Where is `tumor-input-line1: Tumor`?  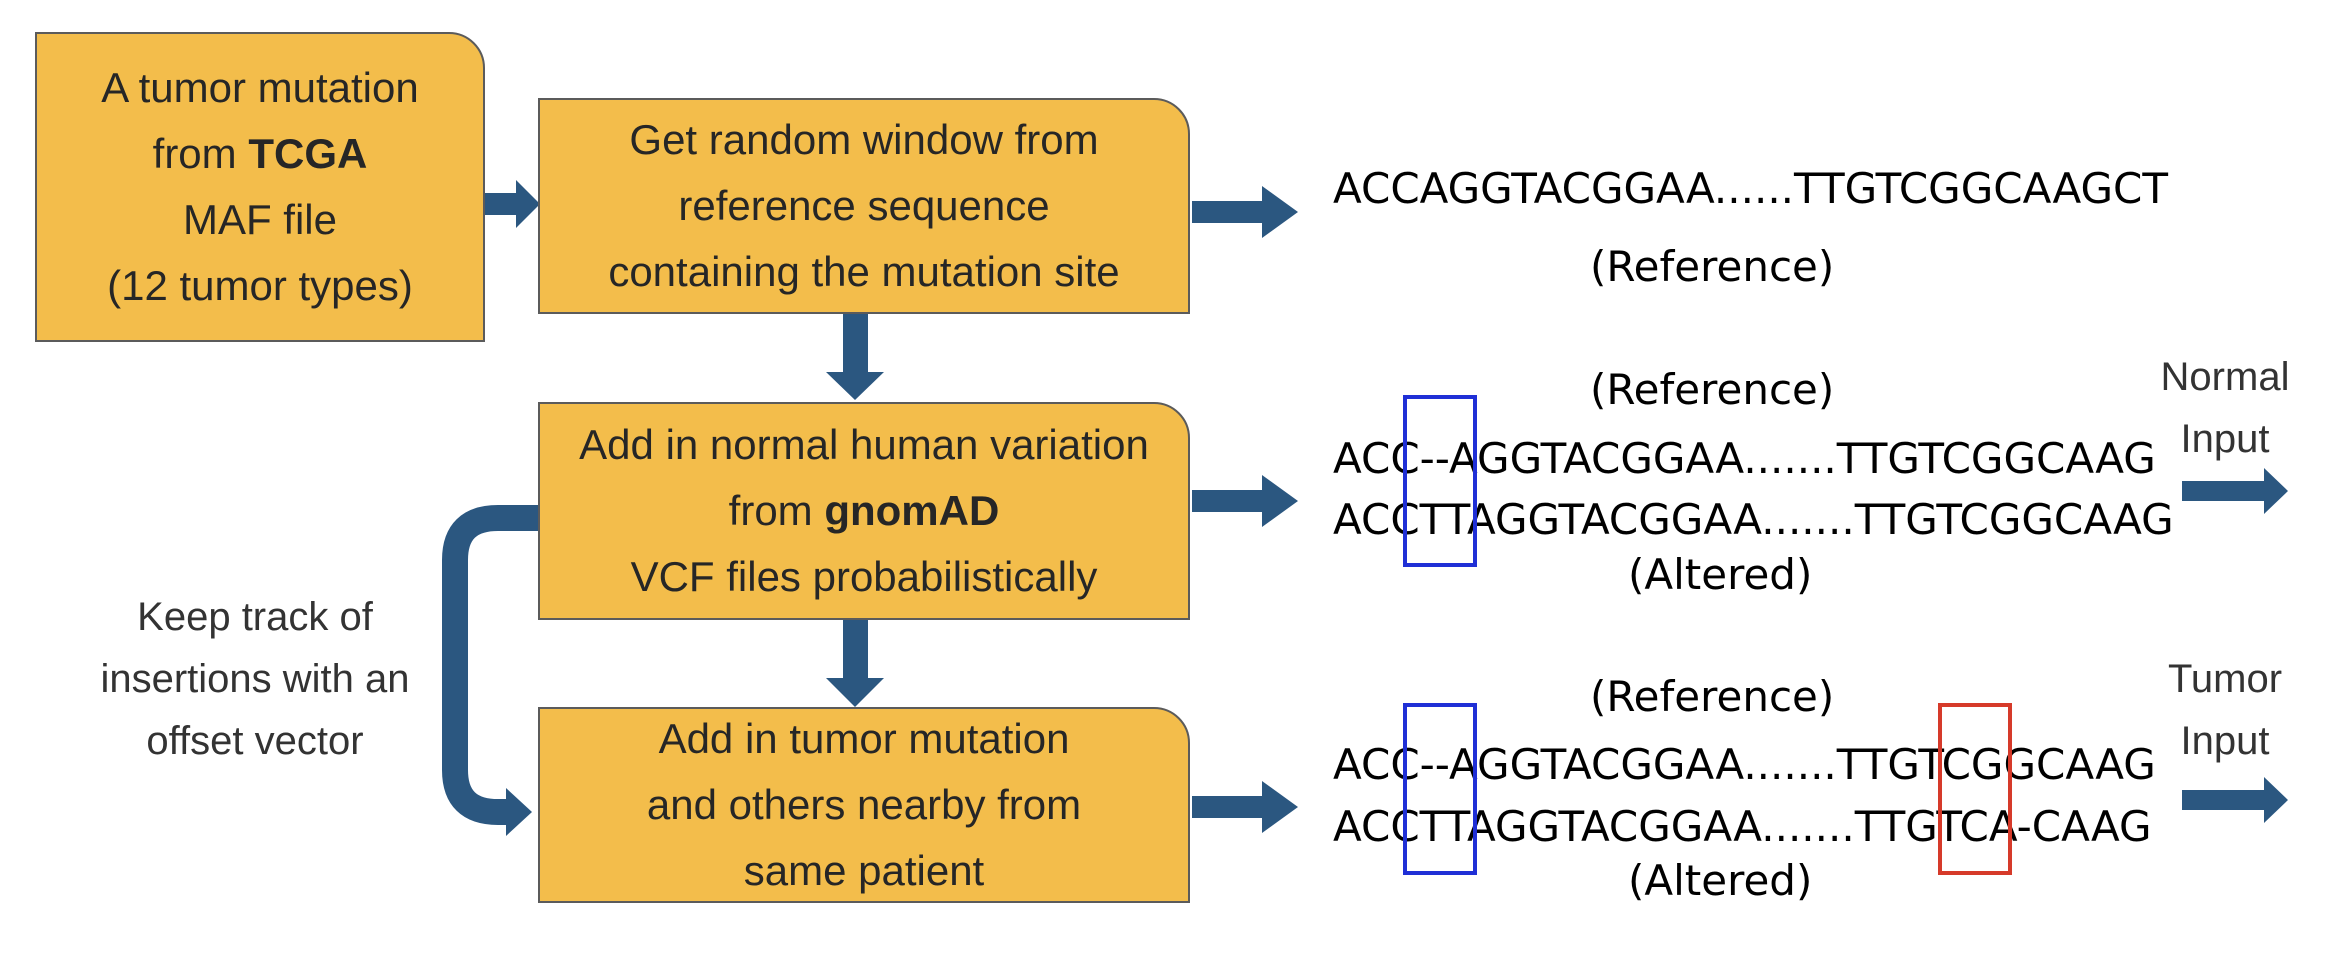 tumor-input-line1: Tumor is located at coordinates (2225, 679).